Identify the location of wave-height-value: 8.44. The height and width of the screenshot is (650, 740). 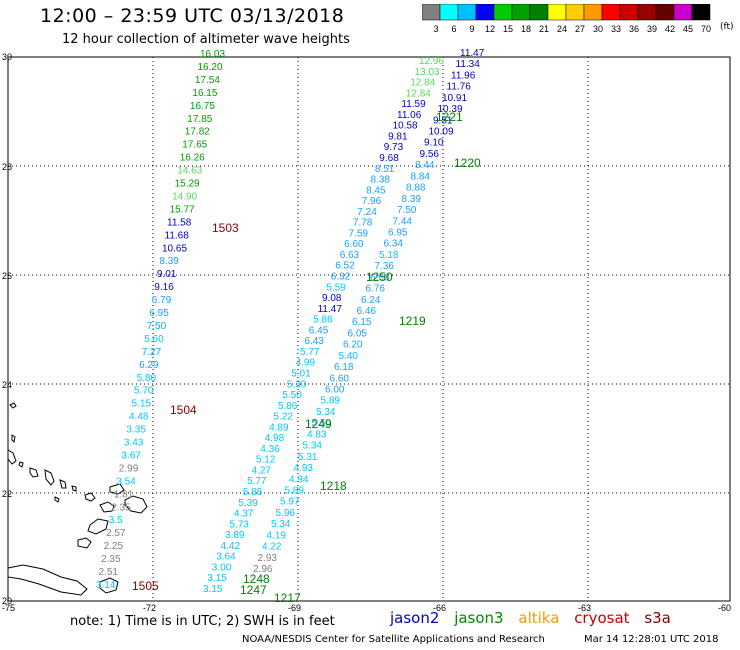
(425, 165).